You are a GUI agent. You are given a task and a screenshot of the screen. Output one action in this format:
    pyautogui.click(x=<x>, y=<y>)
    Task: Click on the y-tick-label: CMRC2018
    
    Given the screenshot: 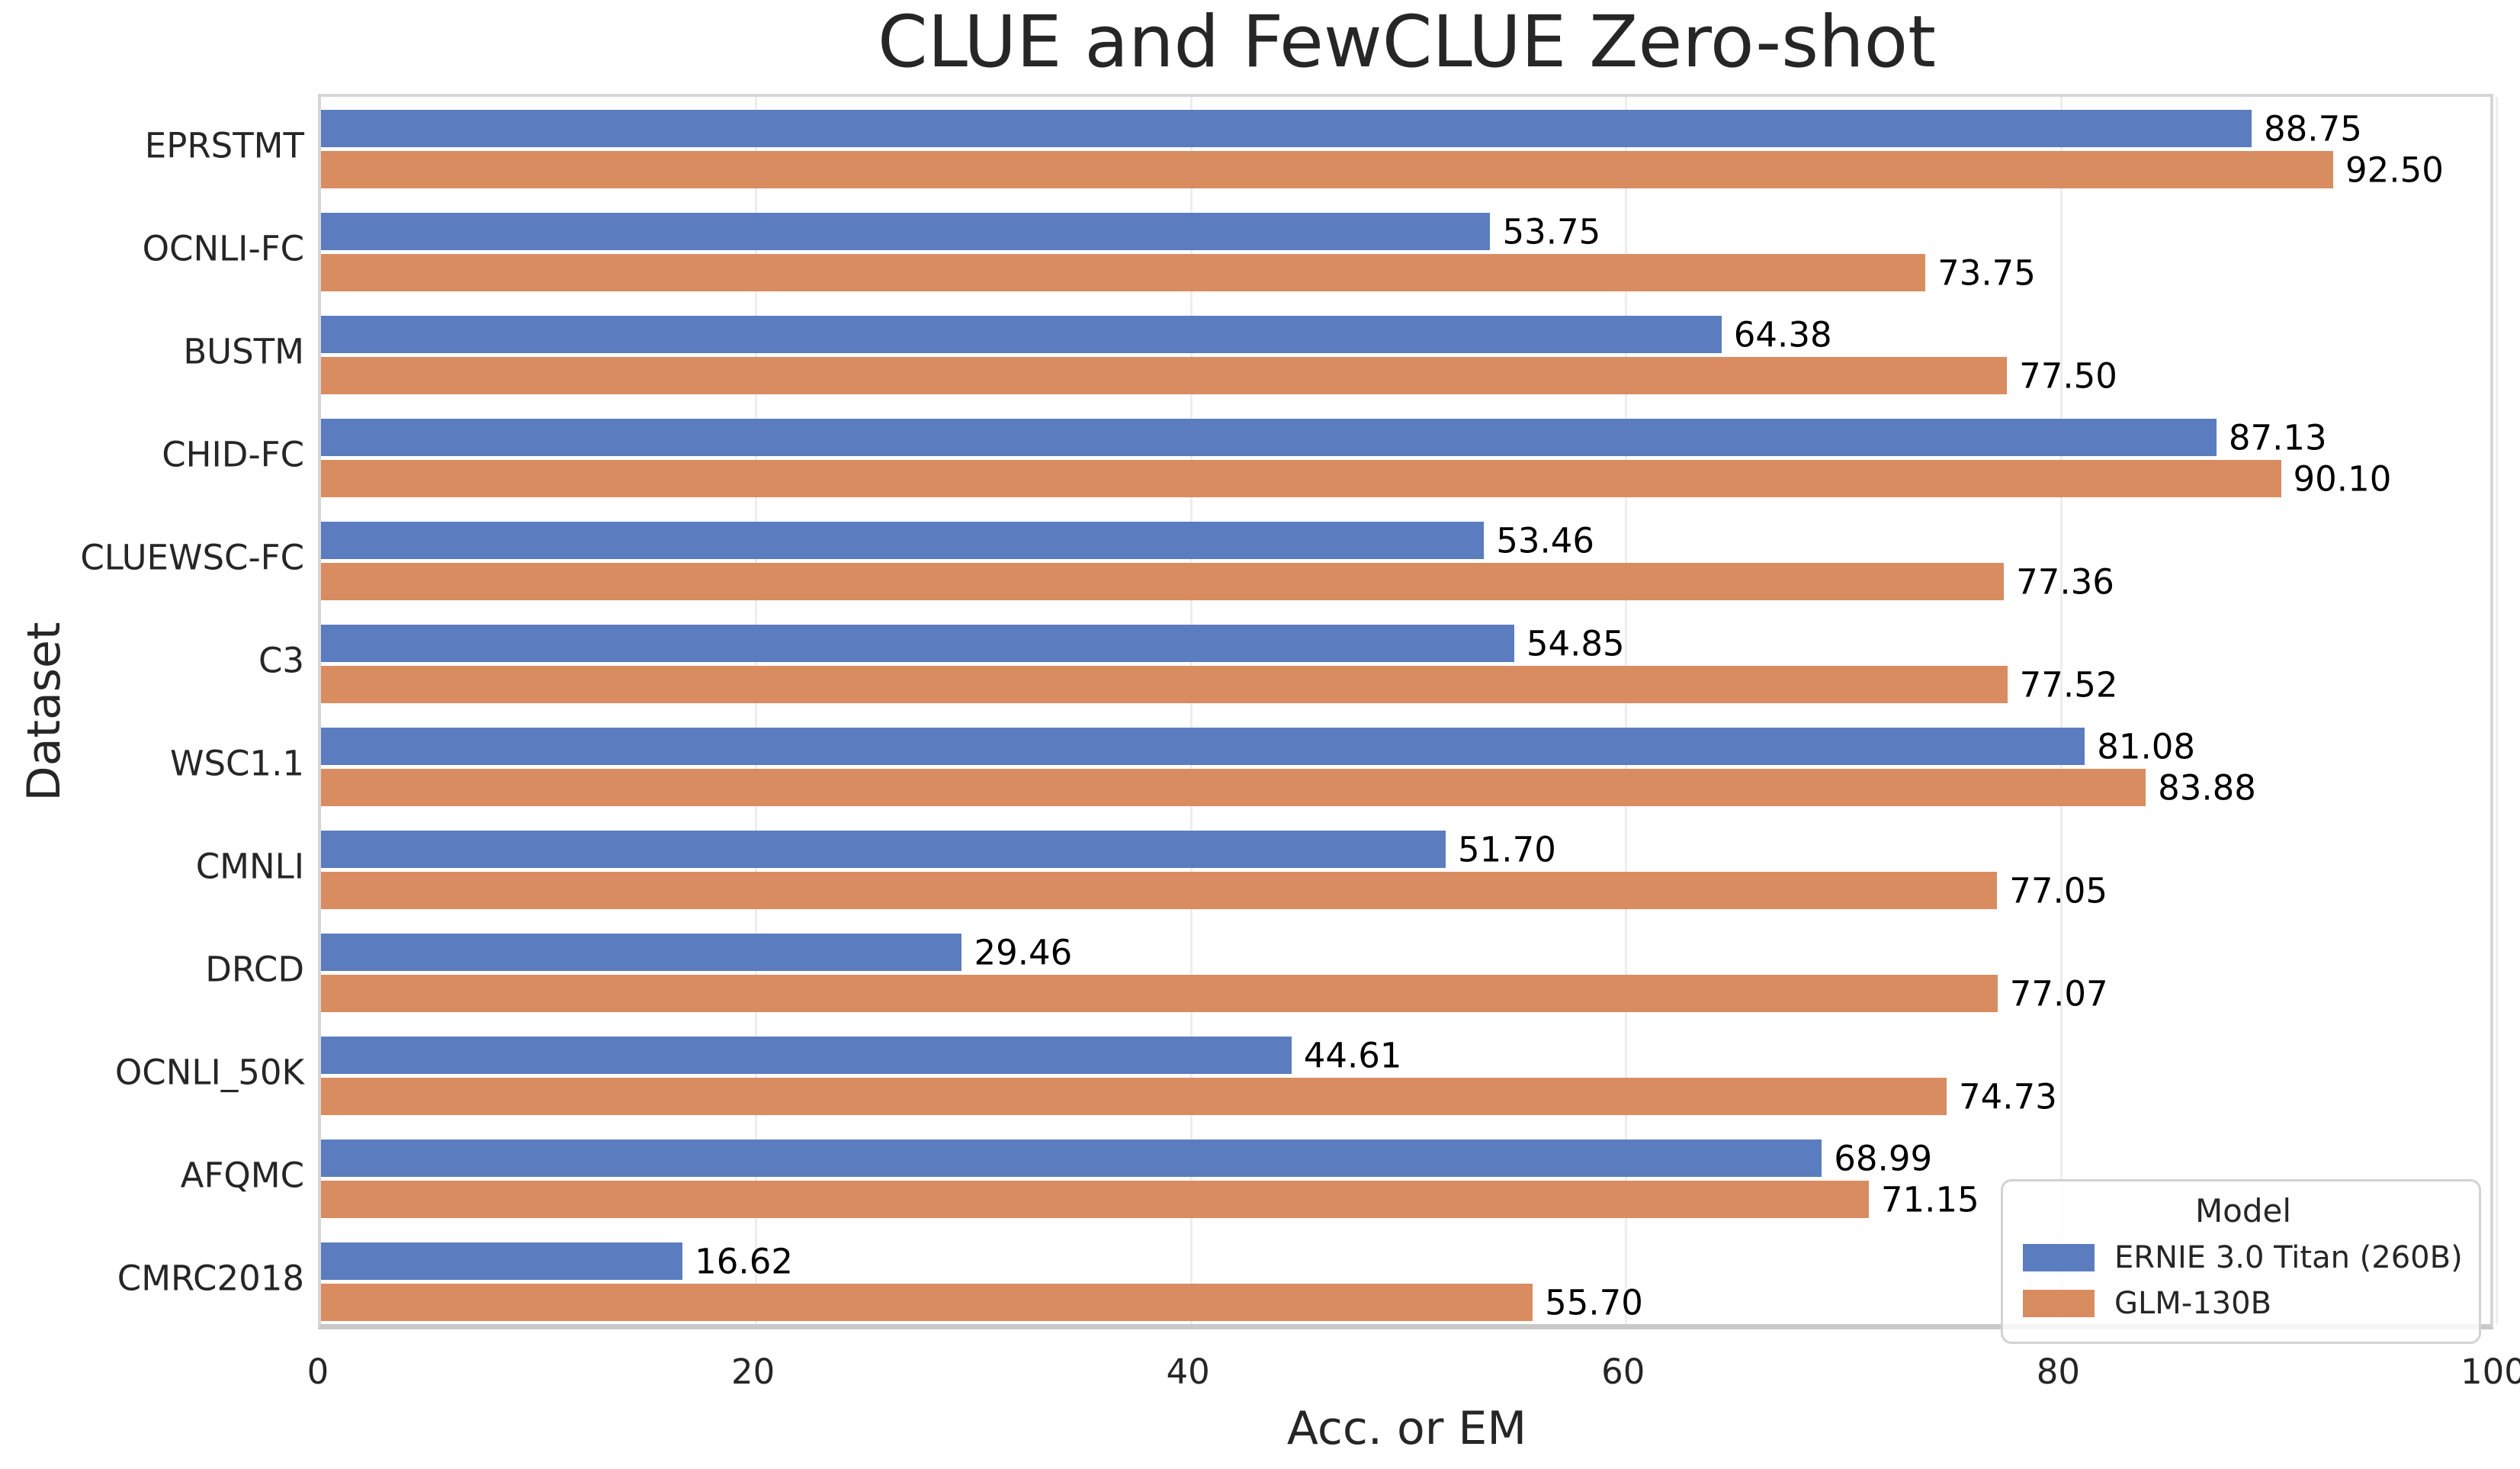 What is the action you would take?
    pyautogui.click(x=211, y=1278)
    